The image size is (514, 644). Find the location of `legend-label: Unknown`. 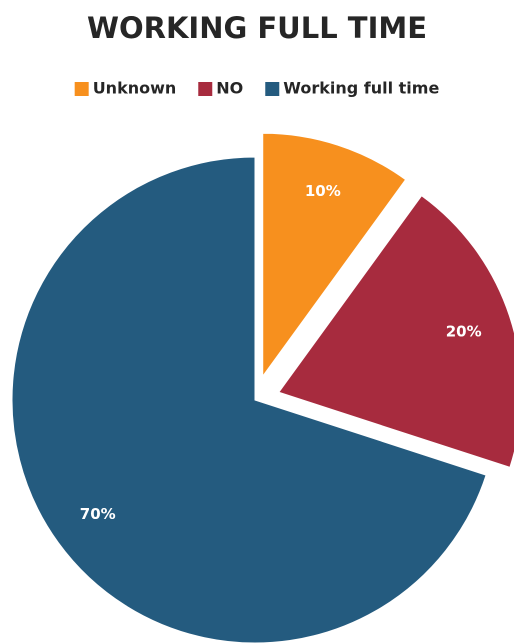

legend-label: Unknown is located at coordinates (135, 88).